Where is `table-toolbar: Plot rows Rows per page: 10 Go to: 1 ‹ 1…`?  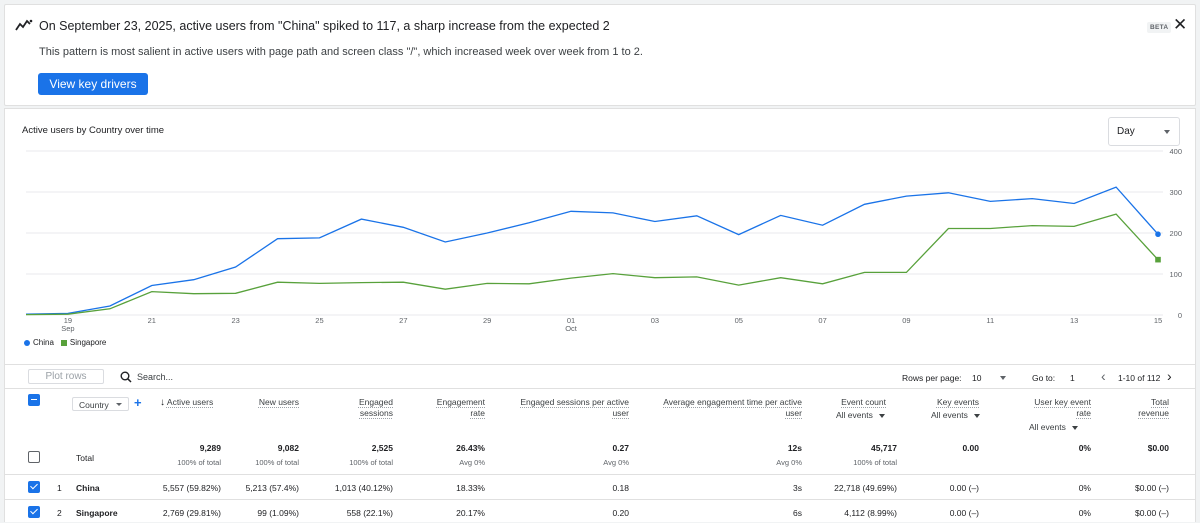 table-toolbar: Plot rows Rows per page: 10 Go to: 1 ‹ 1… is located at coordinates (600, 376).